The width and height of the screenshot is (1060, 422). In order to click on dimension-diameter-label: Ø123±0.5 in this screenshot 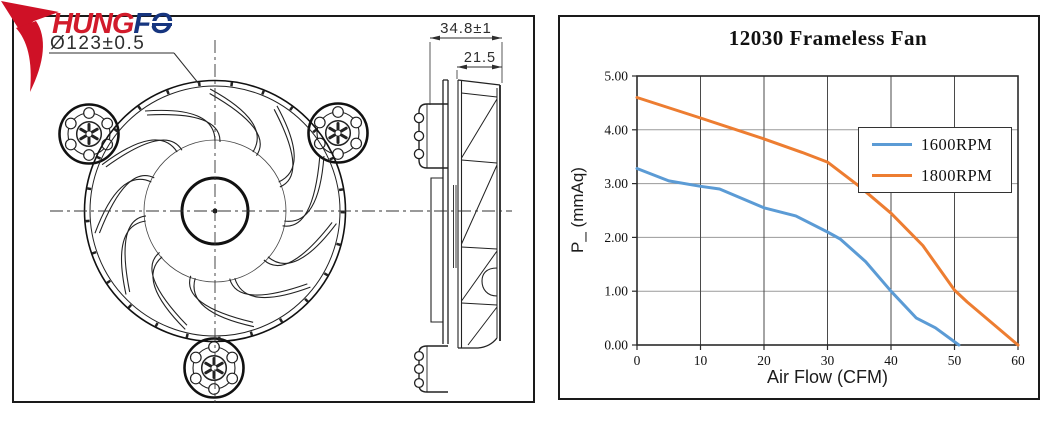, I will do `click(97, 43)`.